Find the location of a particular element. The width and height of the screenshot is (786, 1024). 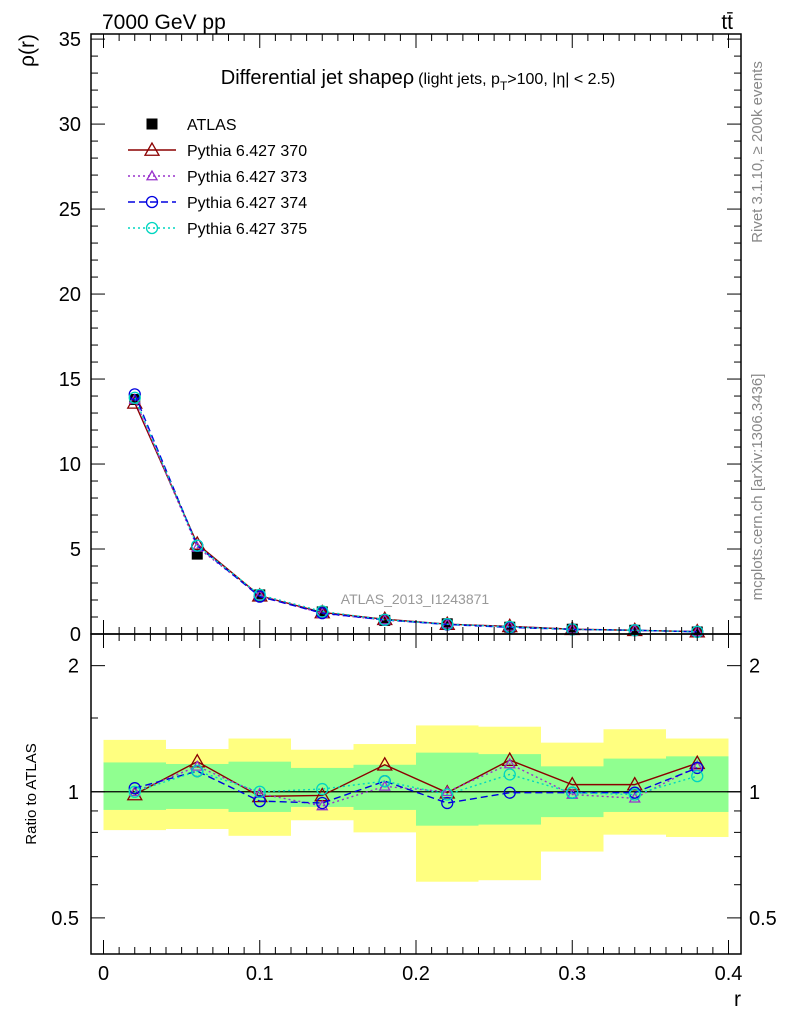

ratio-y-tick-label-left: 2 is located at coordinates (73, 667).